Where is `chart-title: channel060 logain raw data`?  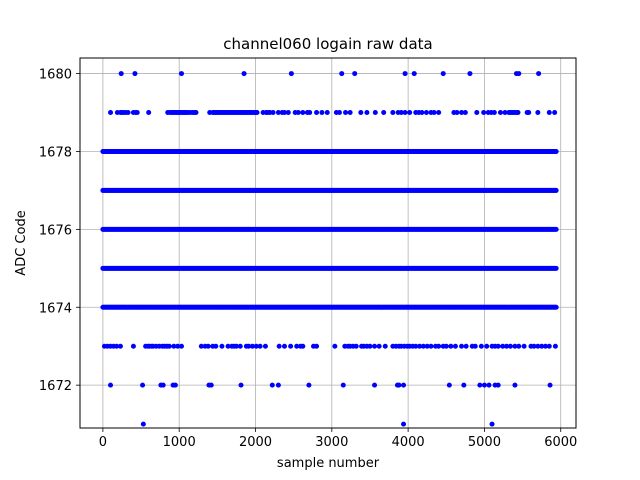 chart-title: channel060 logain raw data is located at coordinates (327, 44).